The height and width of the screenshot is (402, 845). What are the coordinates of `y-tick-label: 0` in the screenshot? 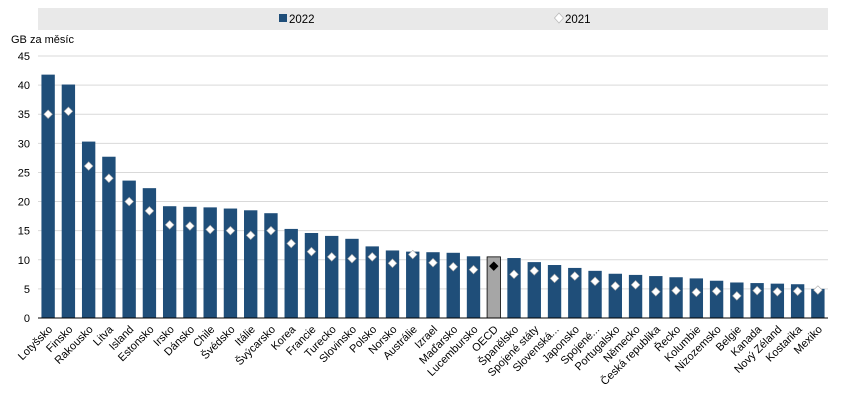 It's located at (27, 319).